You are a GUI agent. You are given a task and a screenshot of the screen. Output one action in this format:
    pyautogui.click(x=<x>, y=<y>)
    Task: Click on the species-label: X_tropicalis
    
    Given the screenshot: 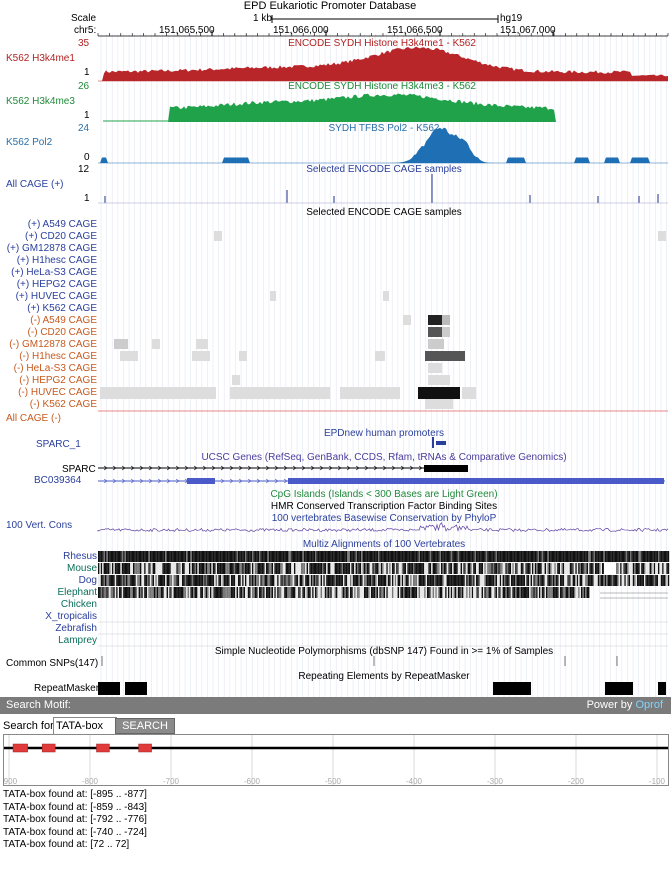 What is the action you would take?
    pyautogui.click(x=71, y=616)
    